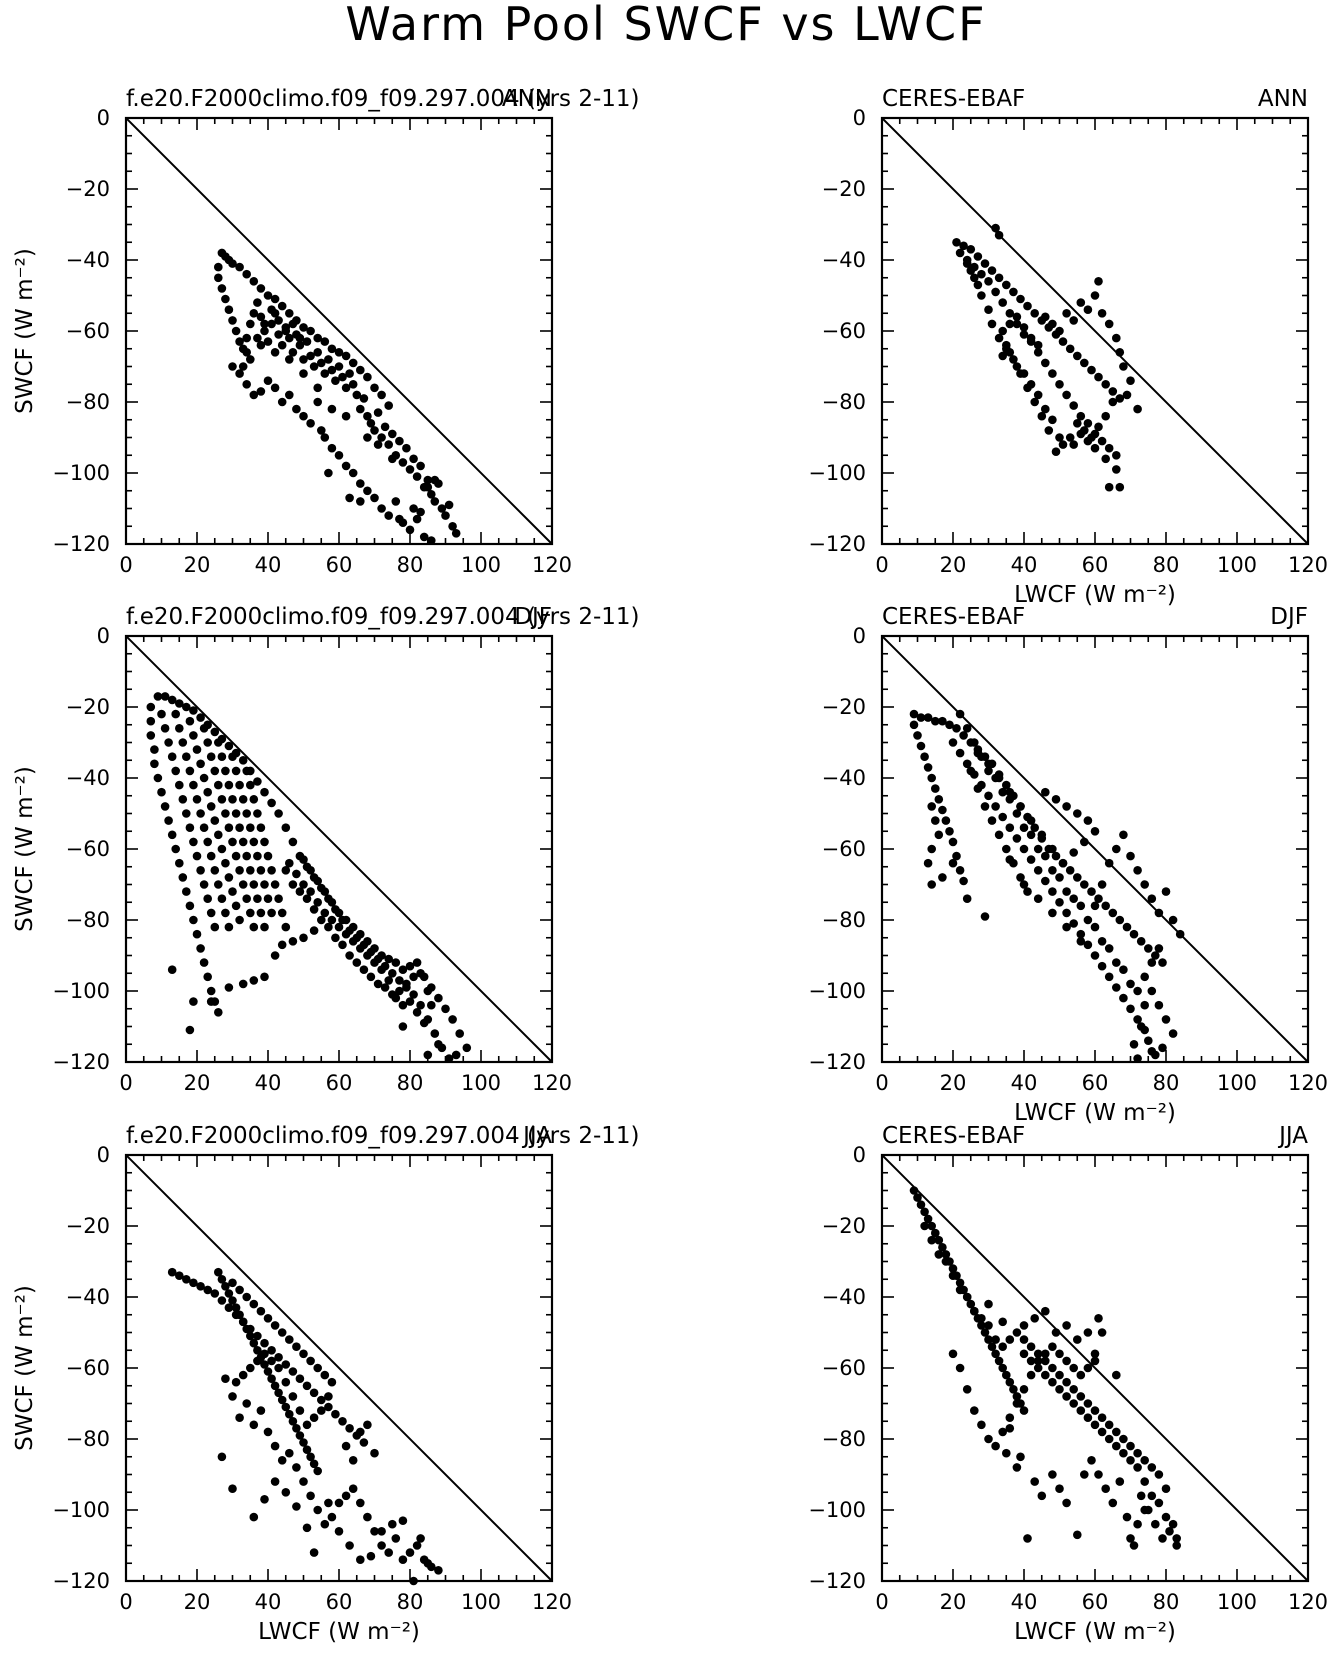 This screenshot has width=1332, height=1668. I want to click on x-tick-label: 80, so click(1166, 1602).